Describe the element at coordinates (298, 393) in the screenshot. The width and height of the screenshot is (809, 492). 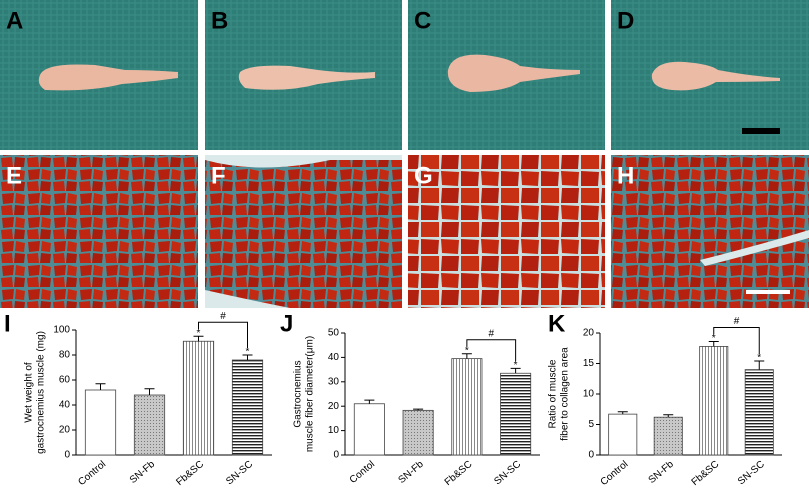
I see `y-axis-label: Gastrocnemius` at that location.